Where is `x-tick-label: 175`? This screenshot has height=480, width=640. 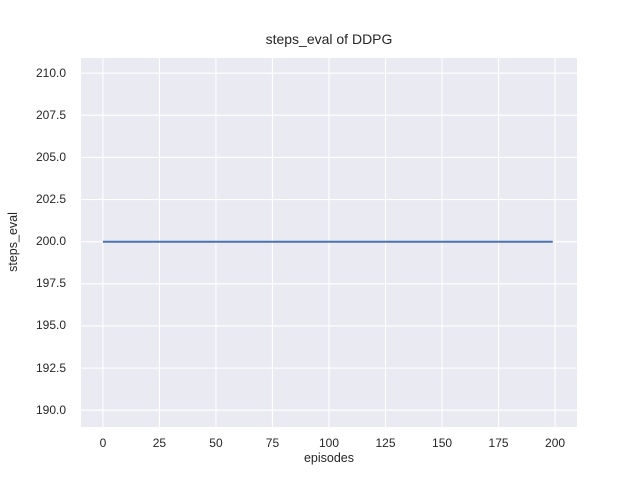
x-tick-label: 175 is located at coordinates (498, 443).